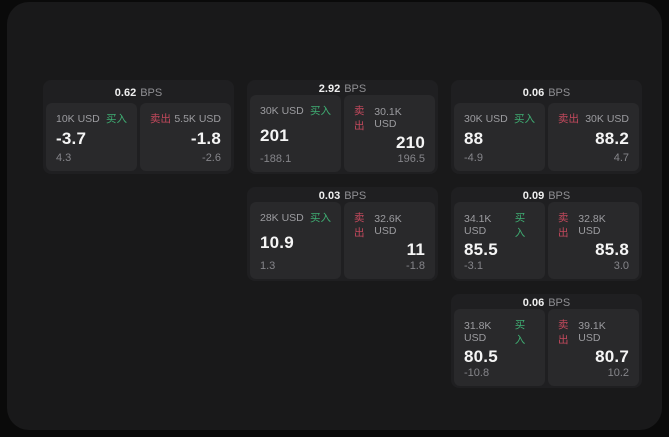 This screenshot has width=669, height=437. I want to click on buy-price: -3.7, so click(71, 138).